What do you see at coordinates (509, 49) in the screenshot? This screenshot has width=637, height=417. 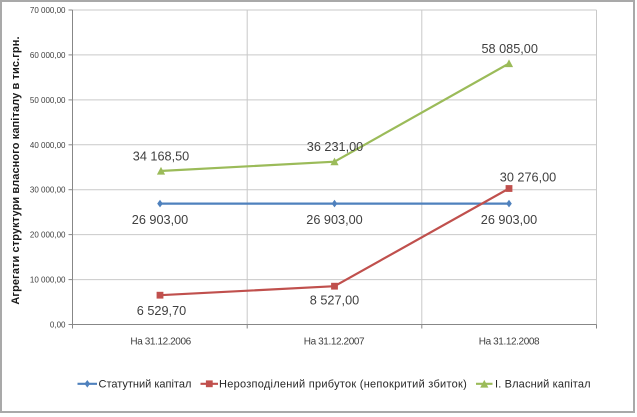 I see `svg-text: 58 085,00` at bounding box center [509, 49].